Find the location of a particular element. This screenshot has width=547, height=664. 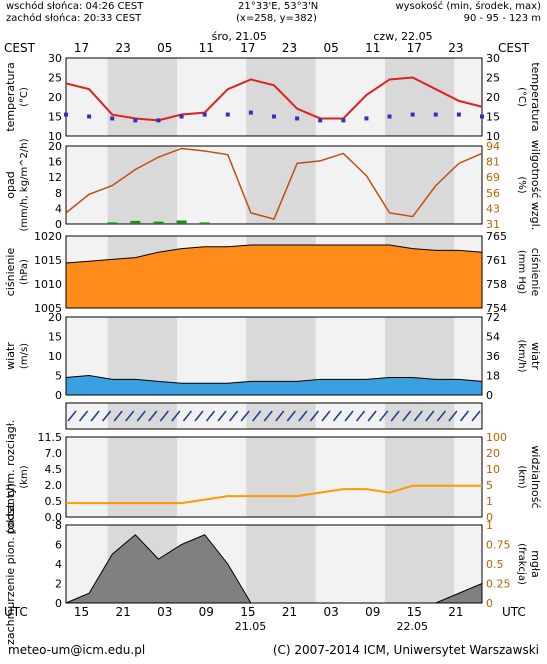

grid-text: (x=258, y=382) is located at coordinates (276, 18).